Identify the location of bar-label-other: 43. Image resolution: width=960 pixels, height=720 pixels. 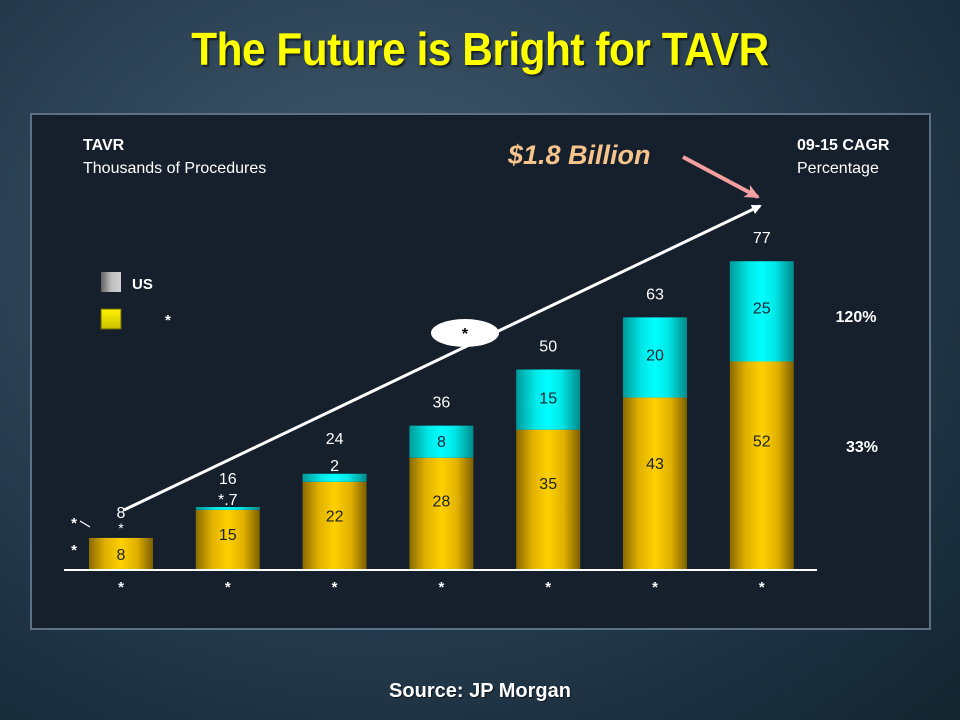
(655, 464).